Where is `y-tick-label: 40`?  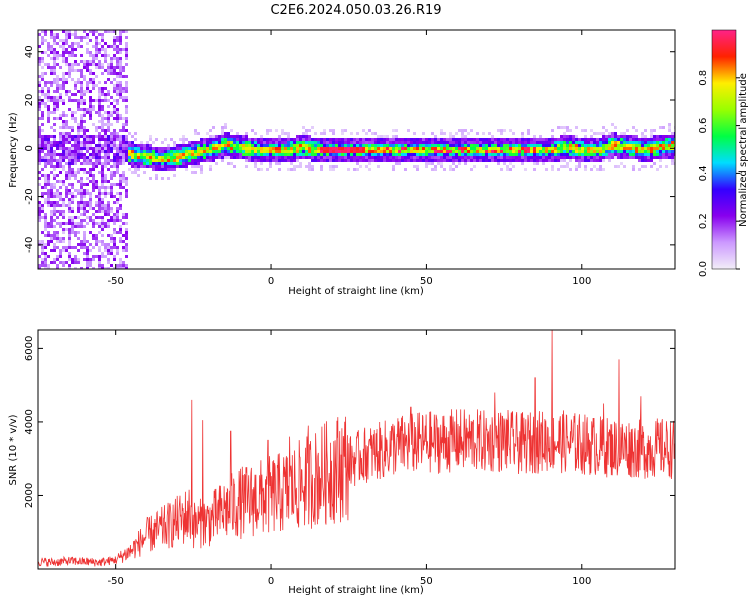
y-tick-label: 40 is located at coordinates (29, 51).